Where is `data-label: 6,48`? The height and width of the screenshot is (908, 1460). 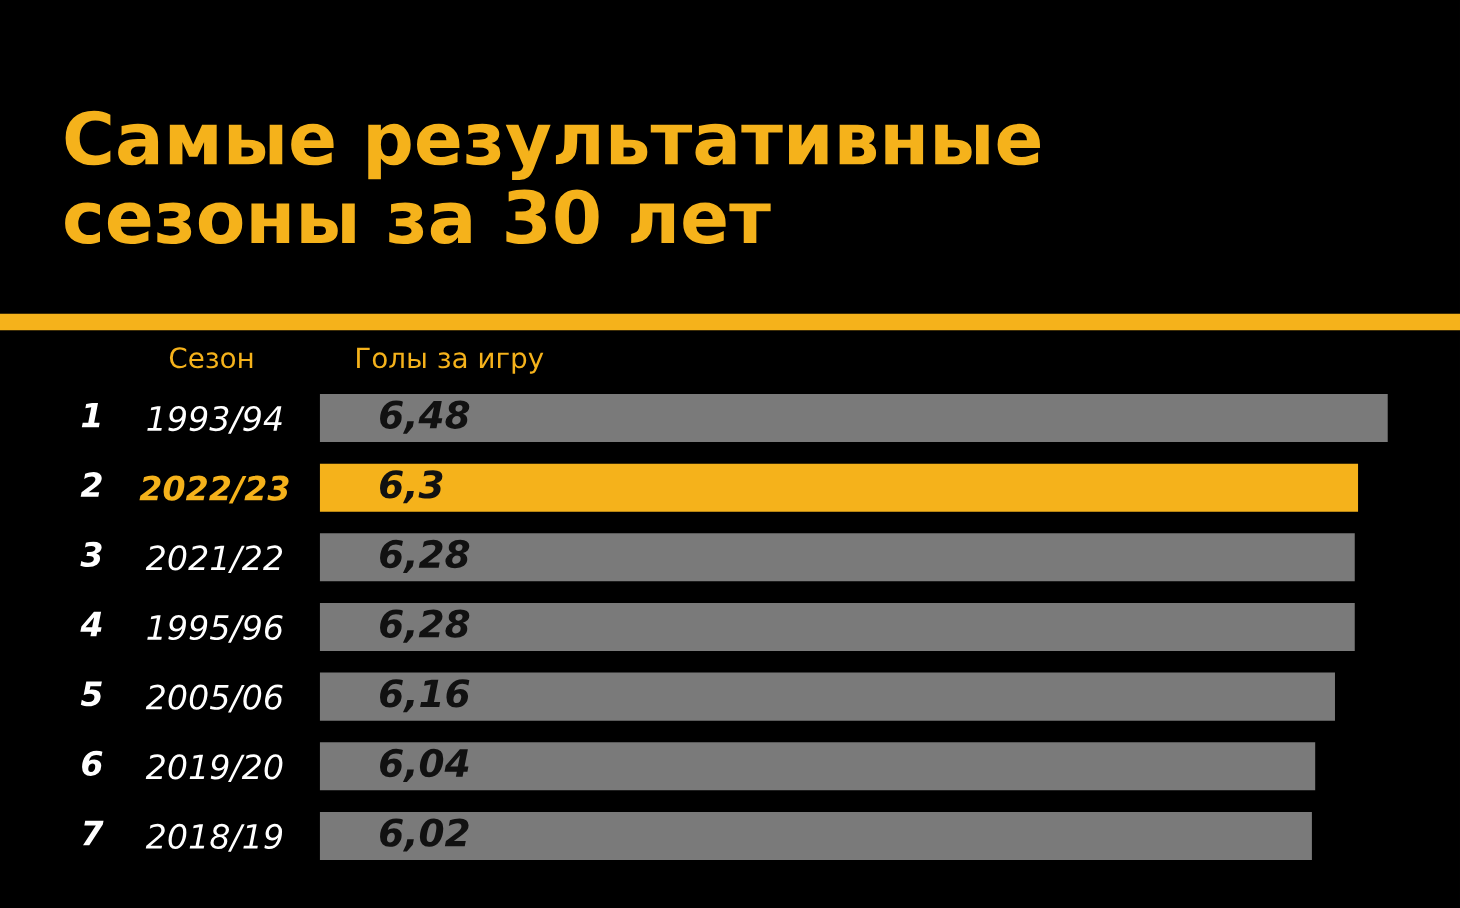 data-label: 6,48 is located at coordinates (425, 417).